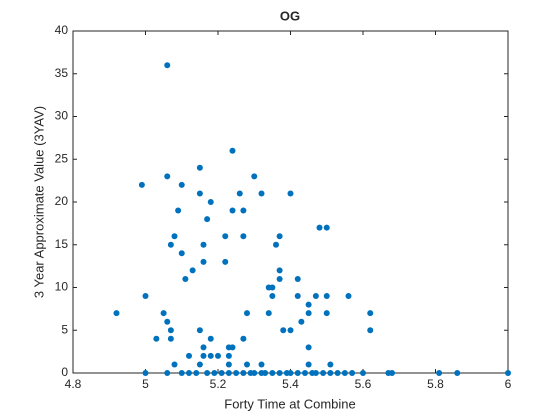 The height and width of the screenshot is (420, 560). What do you see at coordinates (290, 403) in the screenshot?
I see `x-axis-label: Forty Time at Combine` at bounding box center [290, 403].